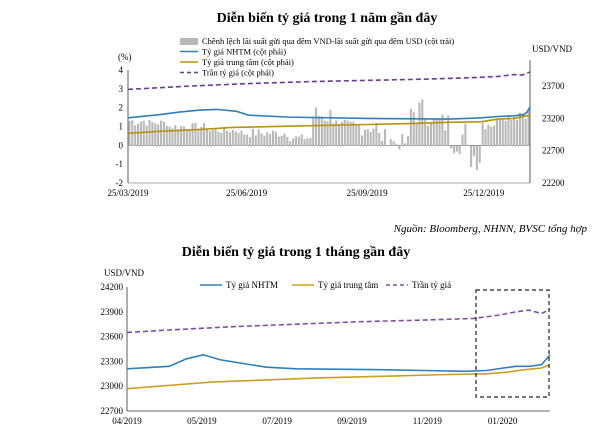  What do you see at coordinates (112, 411) in the screenshot?
I see `chart-2-y-tick-label: 22700` at bounding box center [112, 411].